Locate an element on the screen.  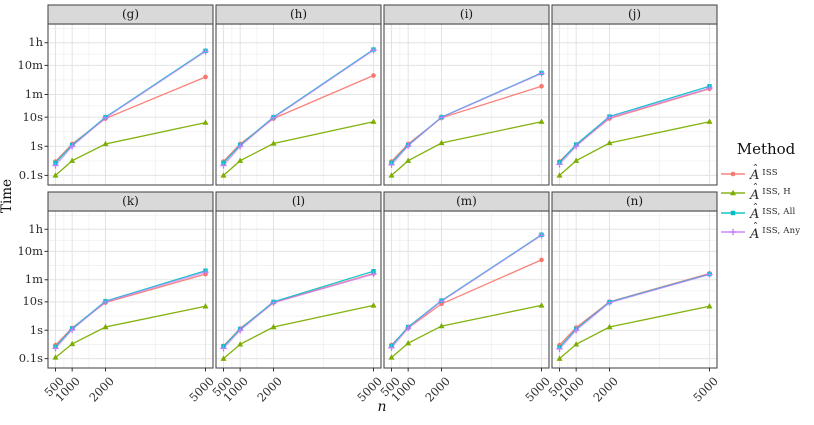
legend-key-triangle-icon is located at coordinates (733, 193).